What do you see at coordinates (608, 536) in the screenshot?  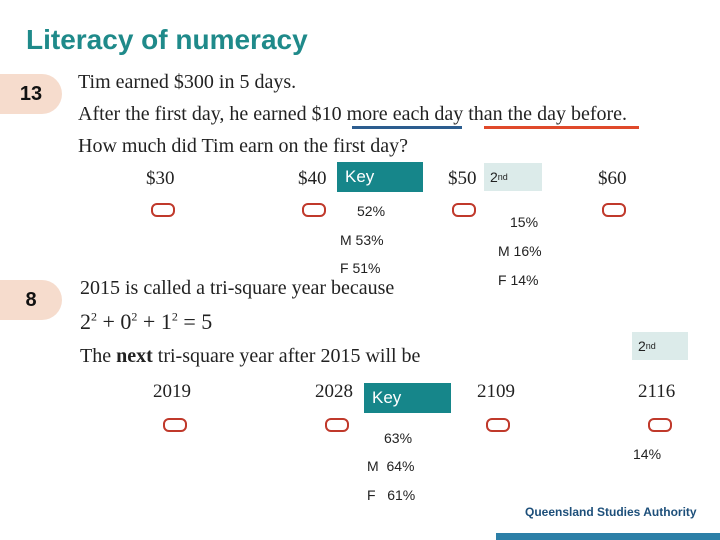 I see `footer-bar` at bounding box center [608, 536].